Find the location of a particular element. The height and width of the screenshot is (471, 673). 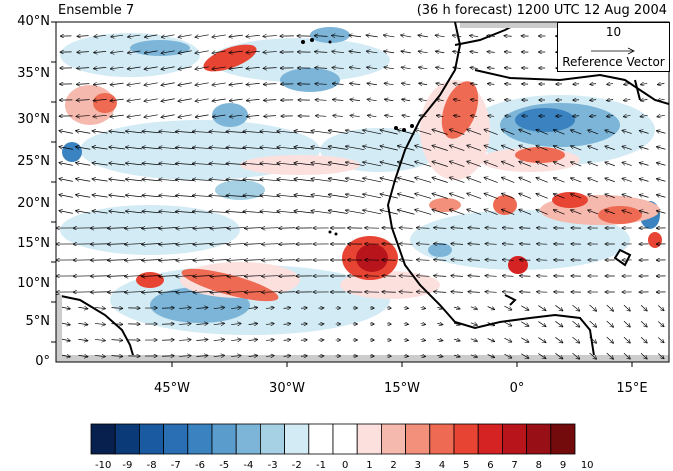

colorbar-label: -7 is located at coordinates (175, 465).